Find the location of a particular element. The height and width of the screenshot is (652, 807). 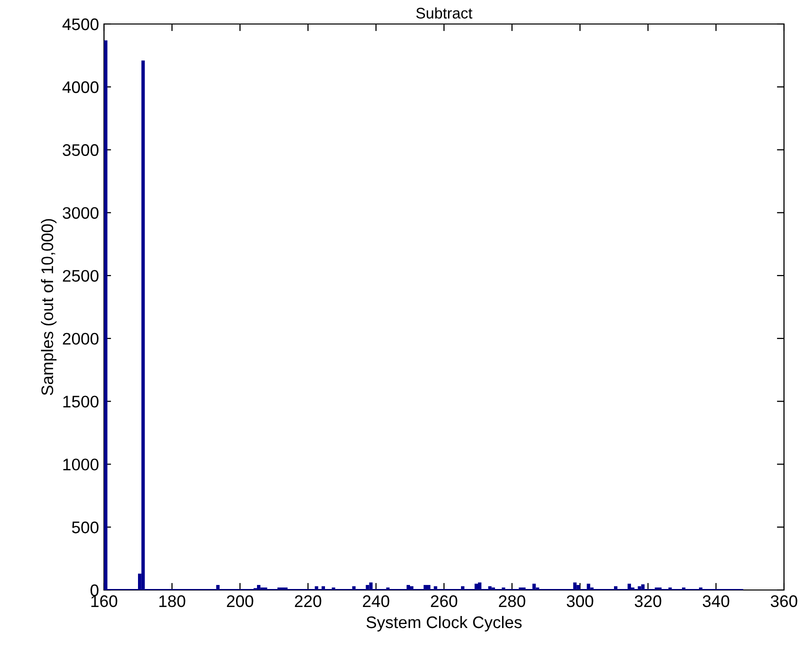

x-tick-label: 160 is located at coordinates (104, 601).